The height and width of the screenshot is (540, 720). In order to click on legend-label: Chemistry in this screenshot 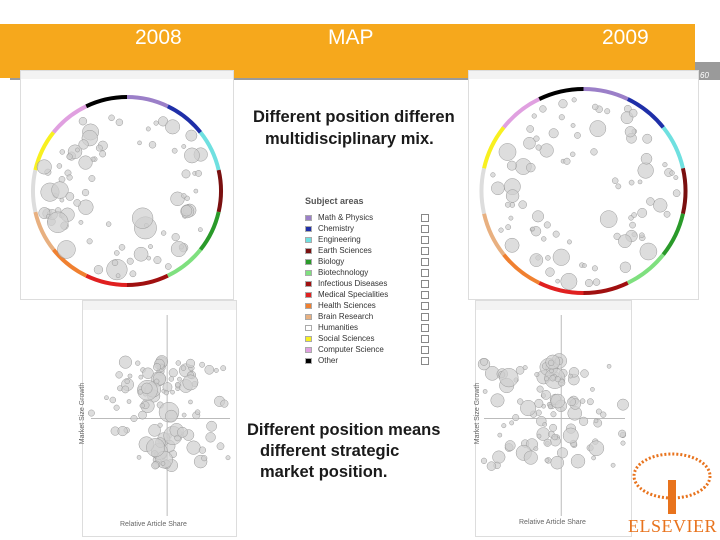, I will do `click(336, 228)`.